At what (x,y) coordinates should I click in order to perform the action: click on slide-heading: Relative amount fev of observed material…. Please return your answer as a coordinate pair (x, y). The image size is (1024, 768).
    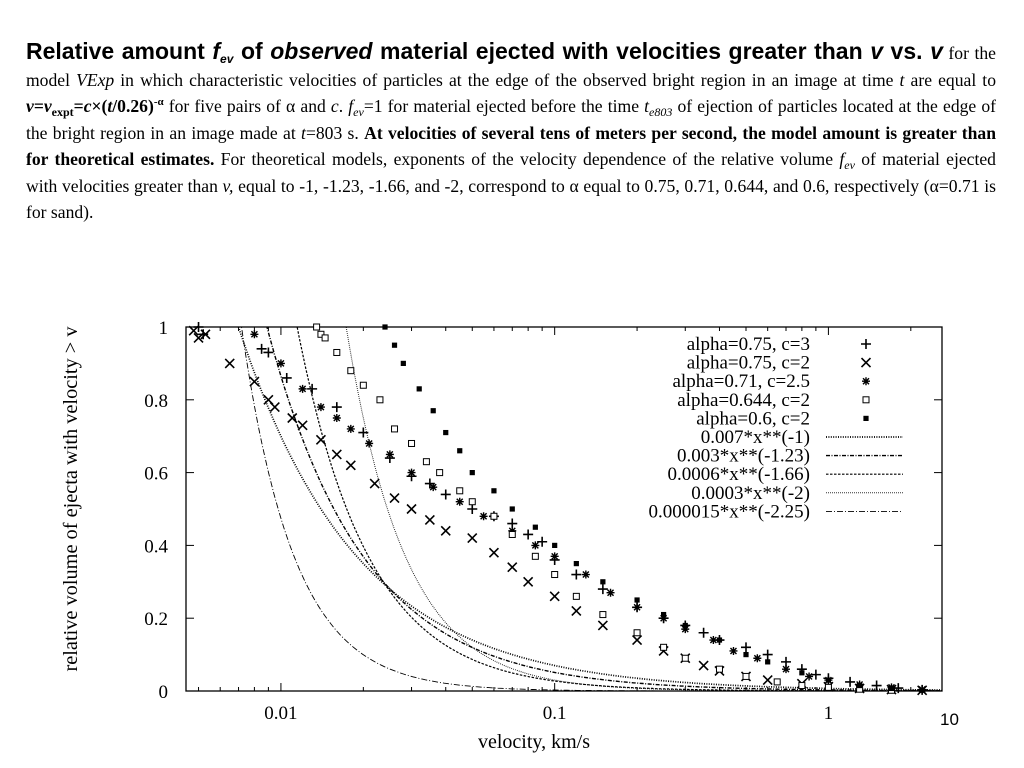
    Looking at the image, I should click on (484, 52).